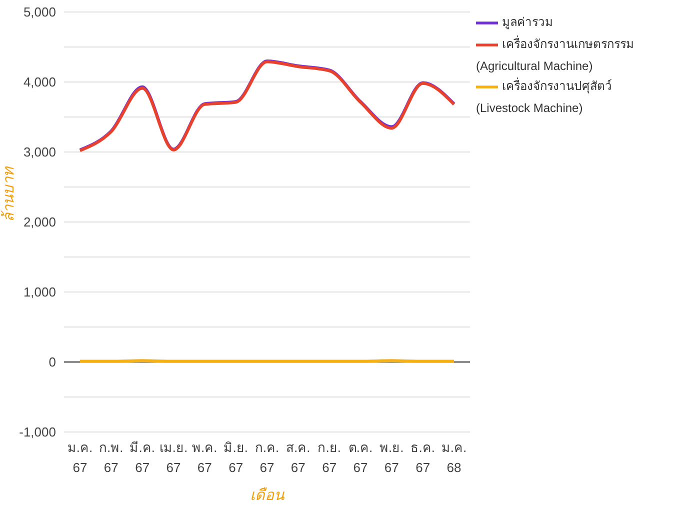  I want to click on y-tick-label: 1,000, so click(39, 292).